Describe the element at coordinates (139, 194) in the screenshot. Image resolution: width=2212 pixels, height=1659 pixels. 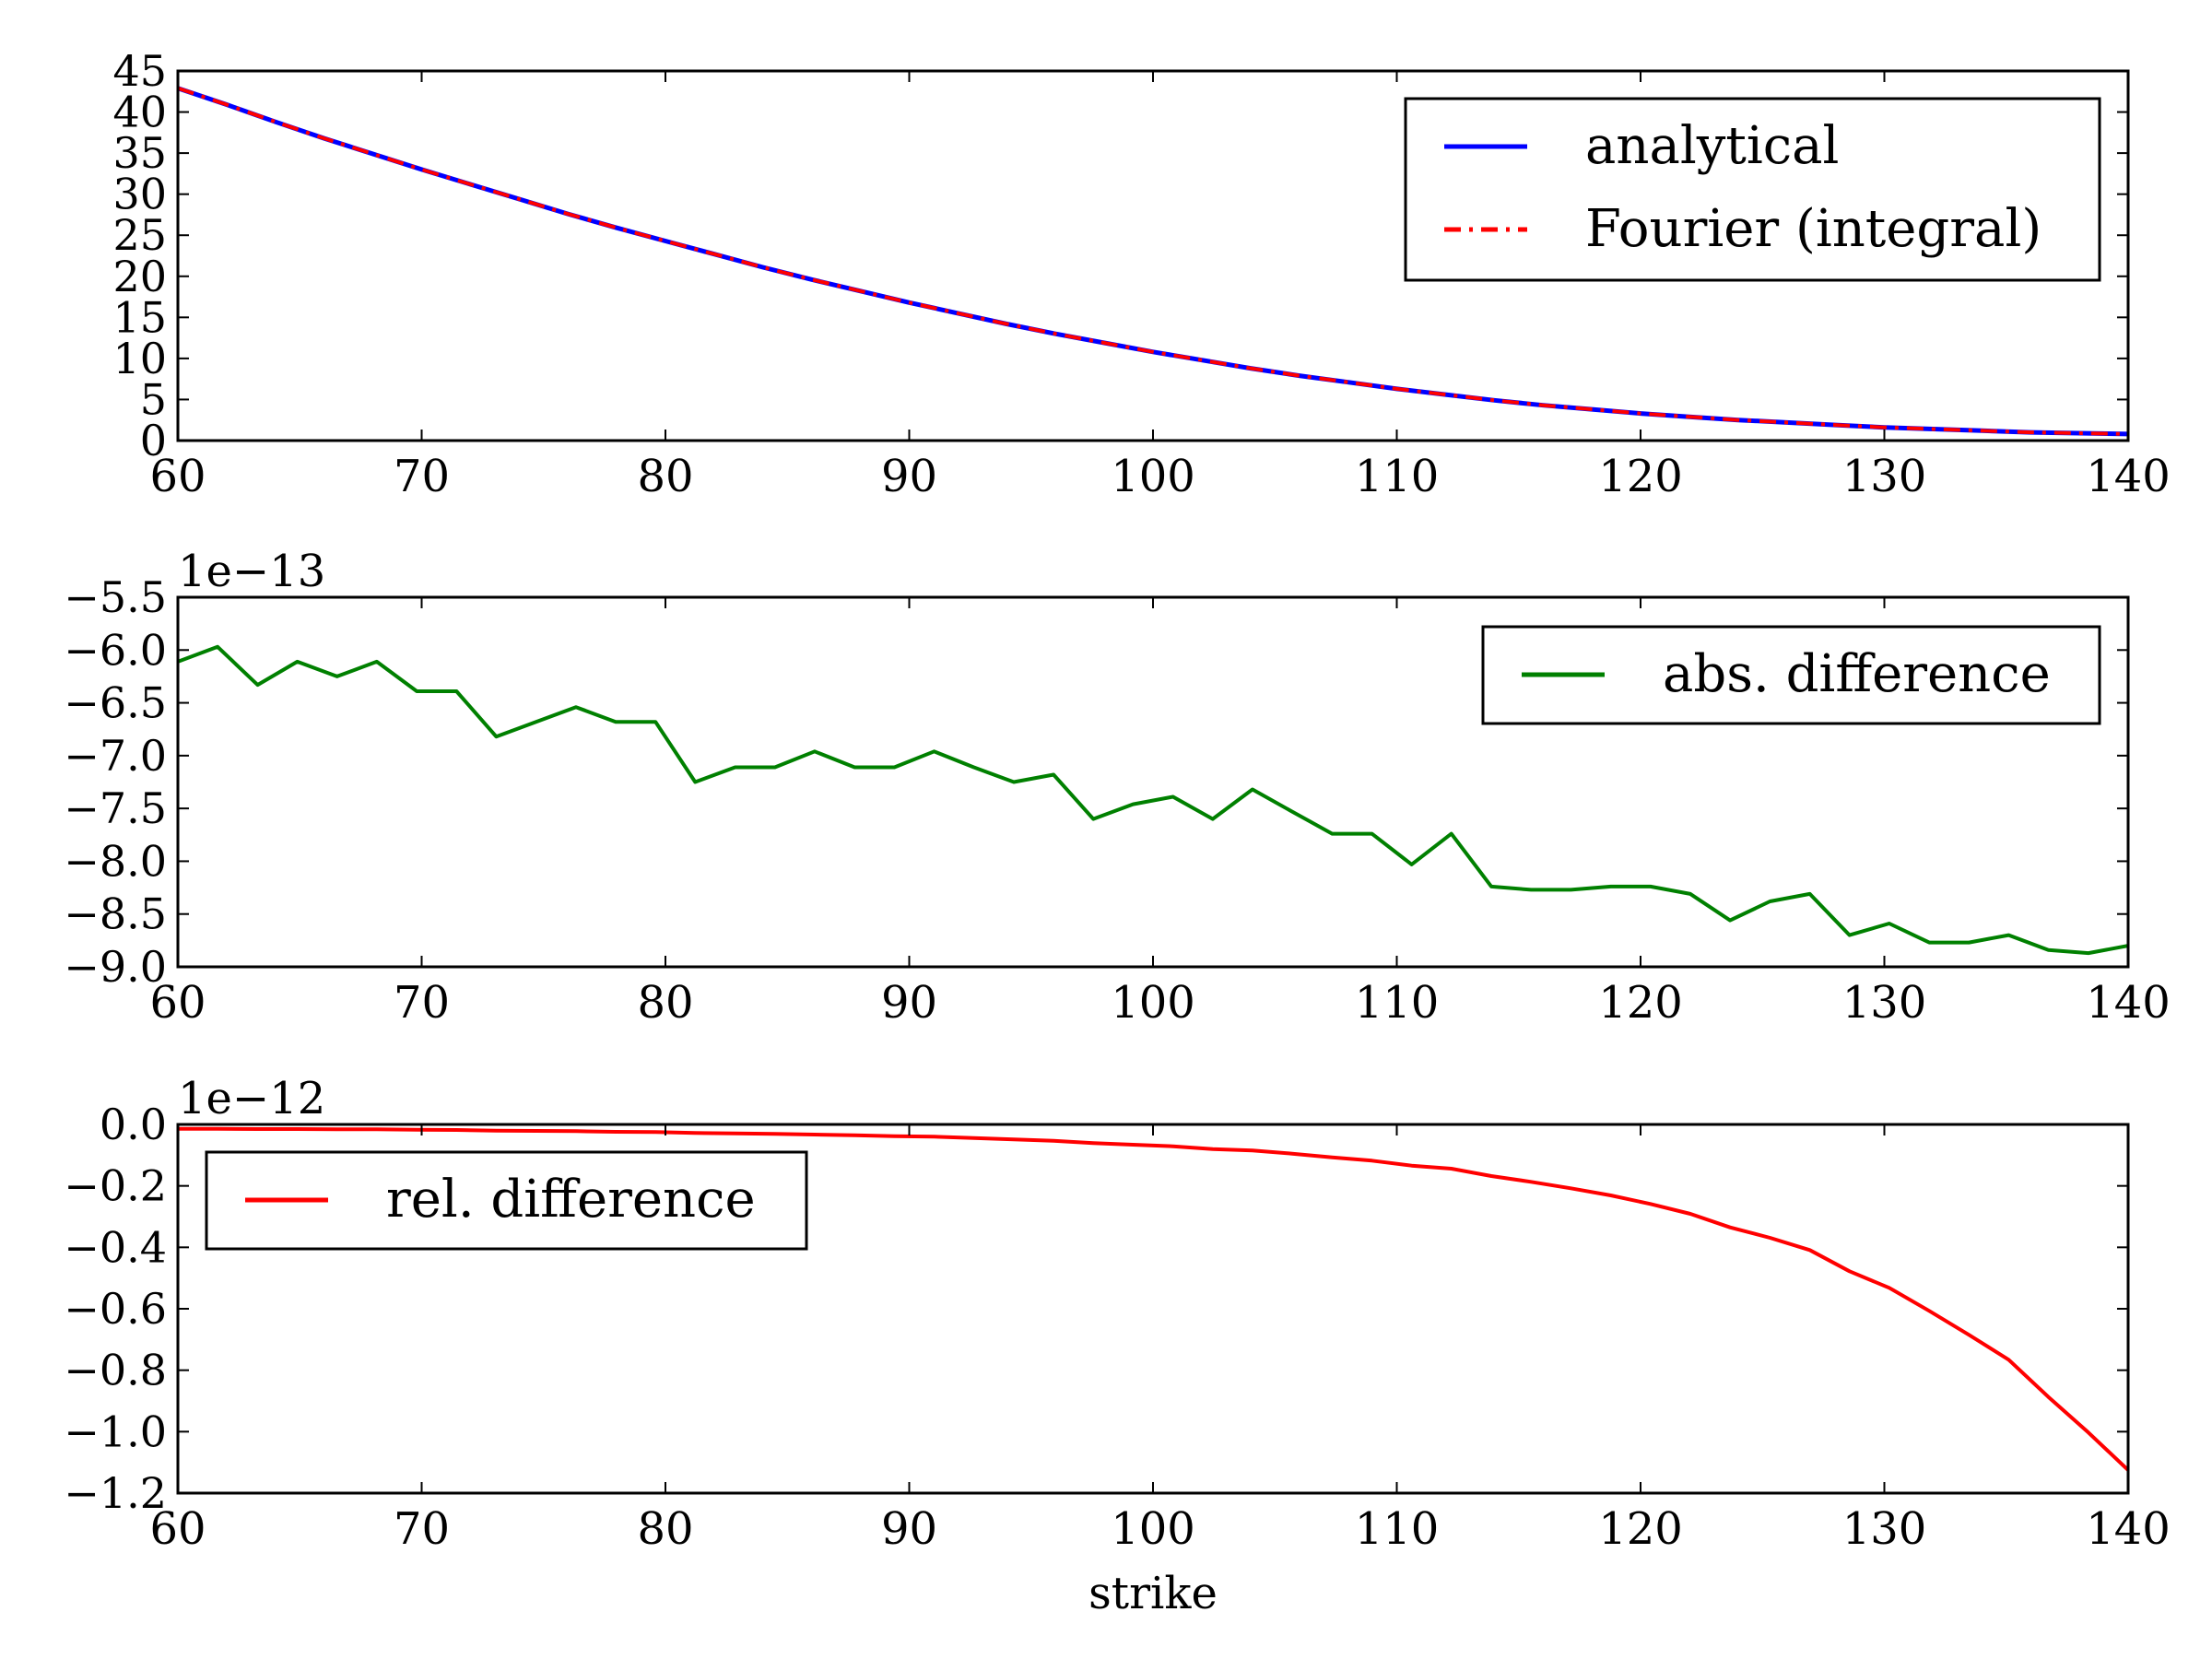
I see `y-tick-label: 30` at that location.